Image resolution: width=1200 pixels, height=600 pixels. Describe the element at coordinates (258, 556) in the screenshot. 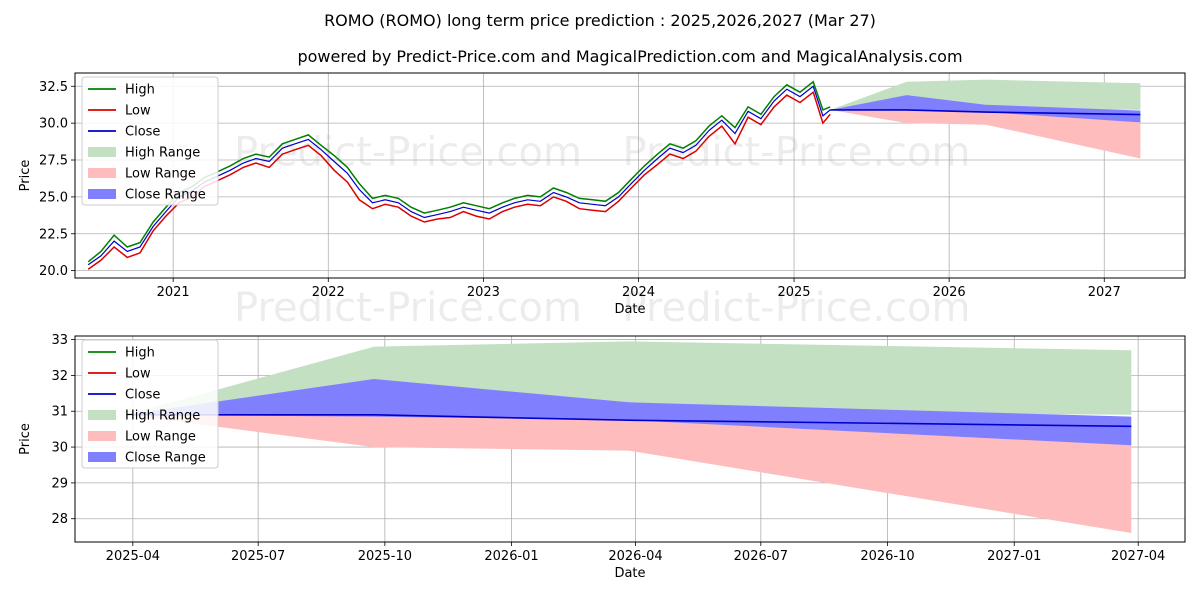

I see `x-tick-label: 2025-07` at that location.